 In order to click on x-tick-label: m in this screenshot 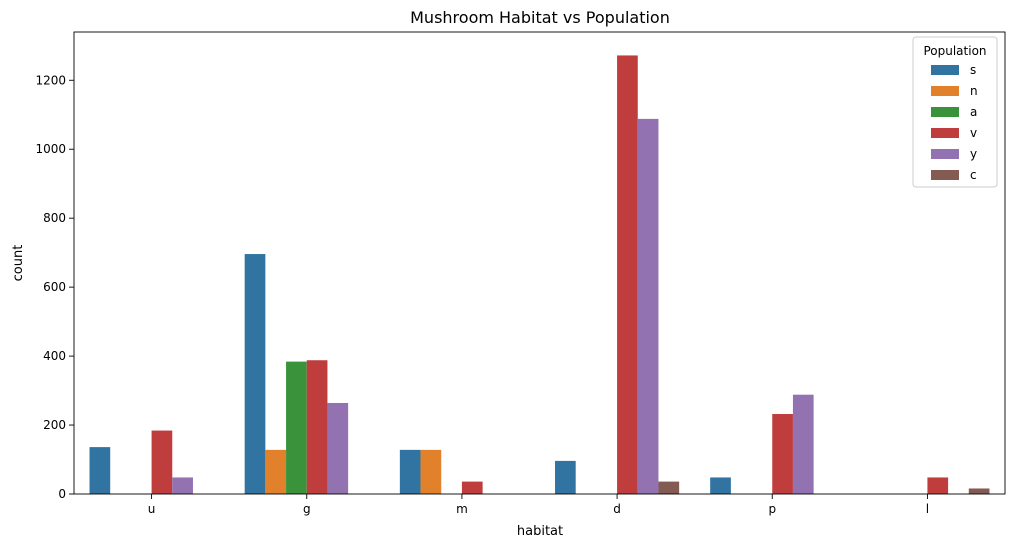, I will do `click(462, 509)`.